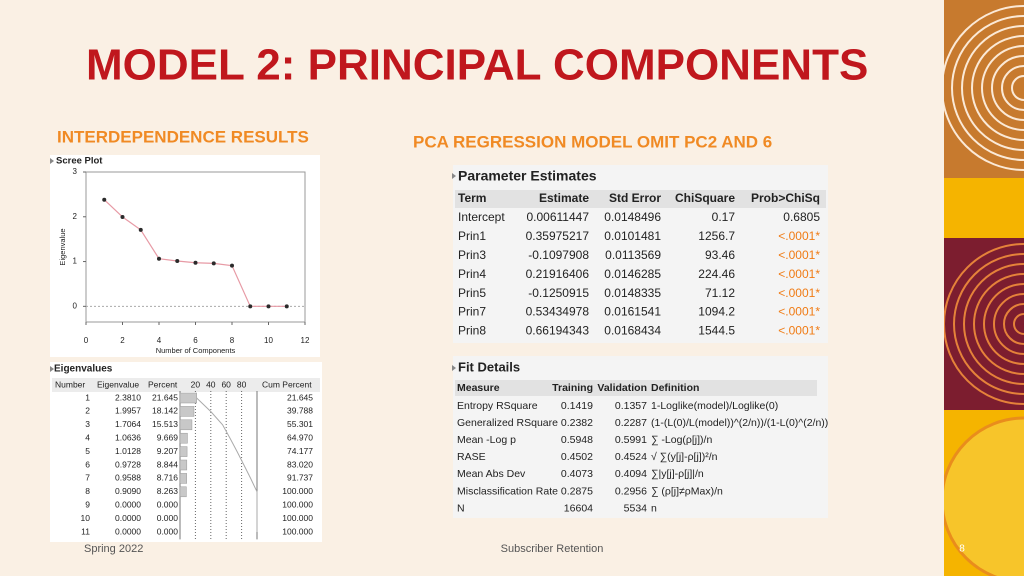 This screenshot has width=1024, height=576. I want to click on eigen-title: Eigenvalues, so click(83, 369).